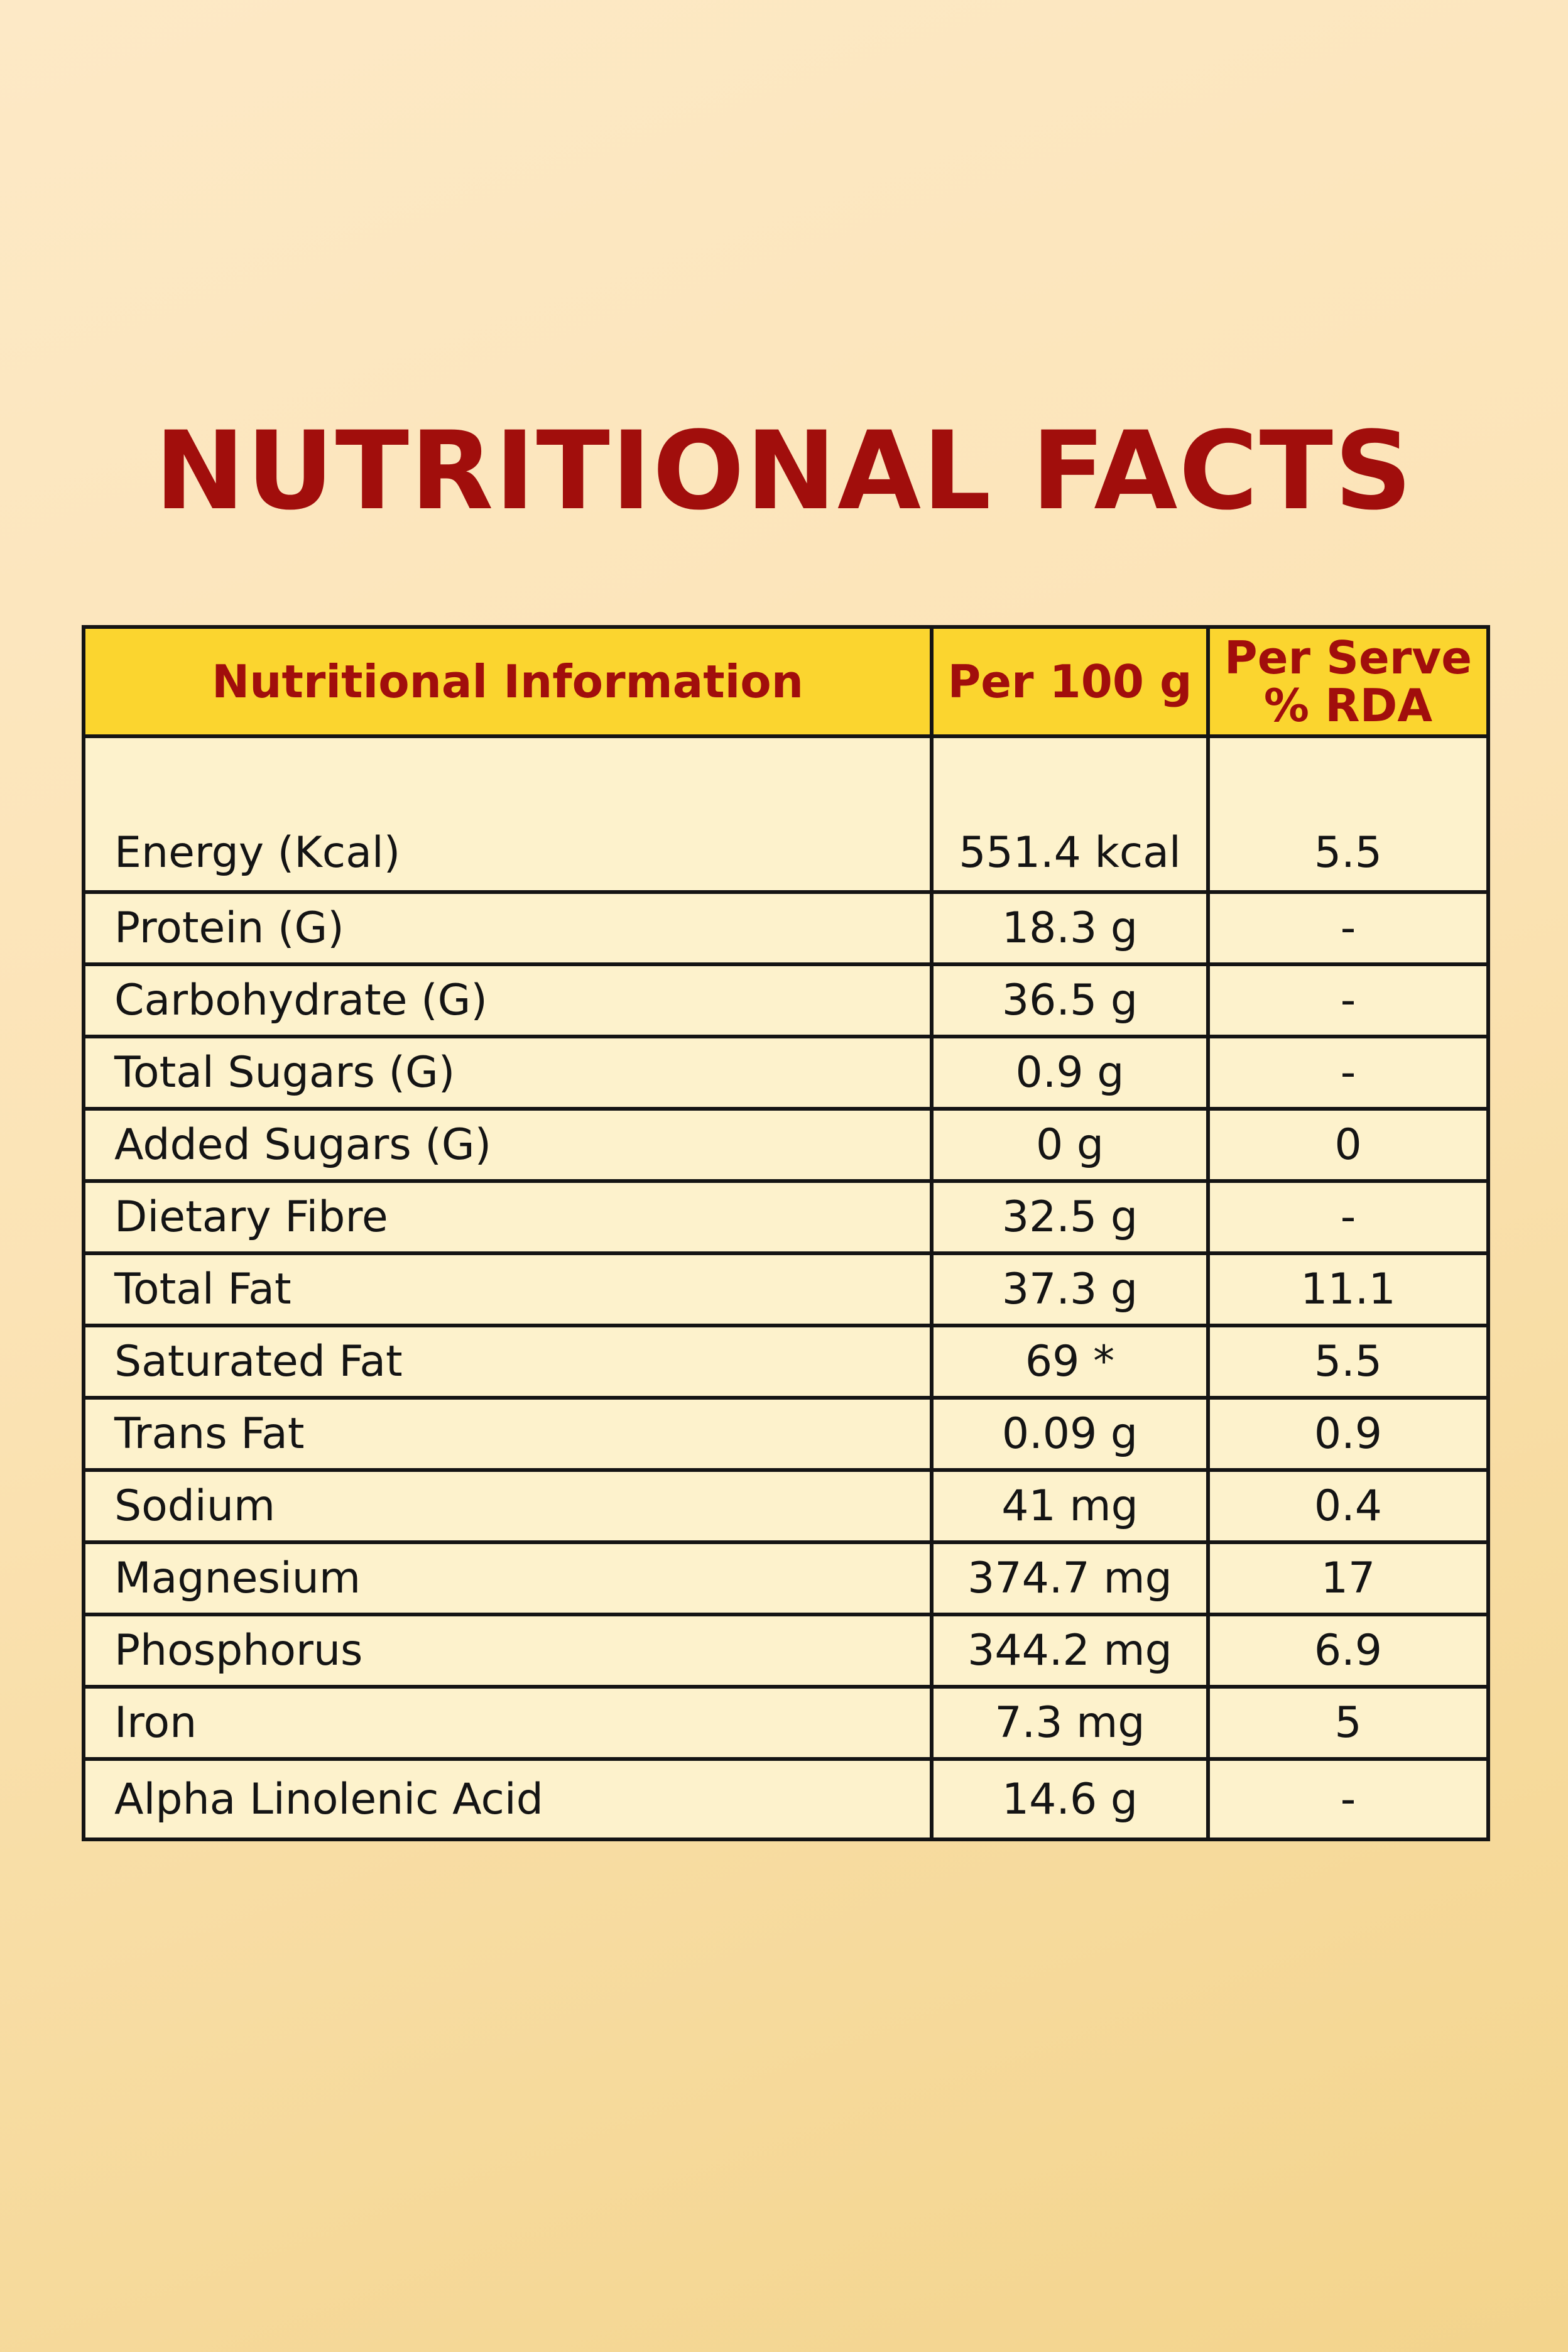 The width and height of the screenshot is (1568, 2352). I want to click on per-100g-value: 18.3 g, so click(1070, 928).